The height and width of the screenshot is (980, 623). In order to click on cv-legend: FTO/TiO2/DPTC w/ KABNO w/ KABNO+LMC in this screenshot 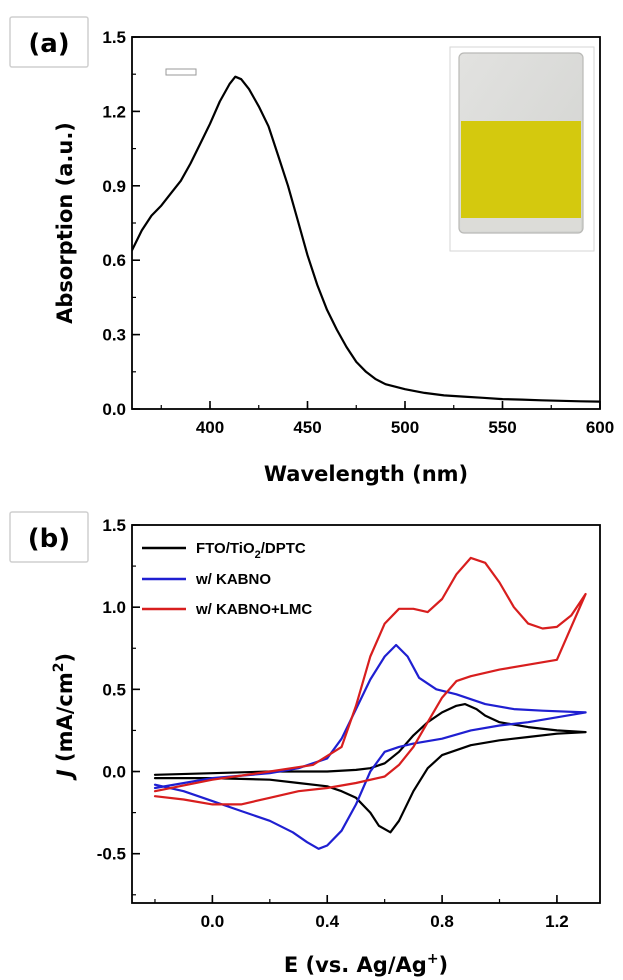, I will do `click(227, 579)`.